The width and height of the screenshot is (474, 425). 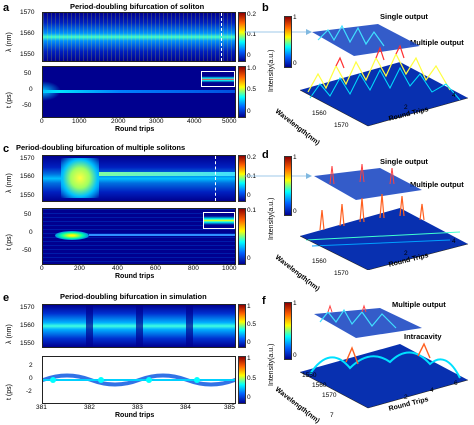 What do you see at coordinates (79, 121) in the screenshot?
I see `panel-a-xtick: 1000` at bounding box center [79, 121].